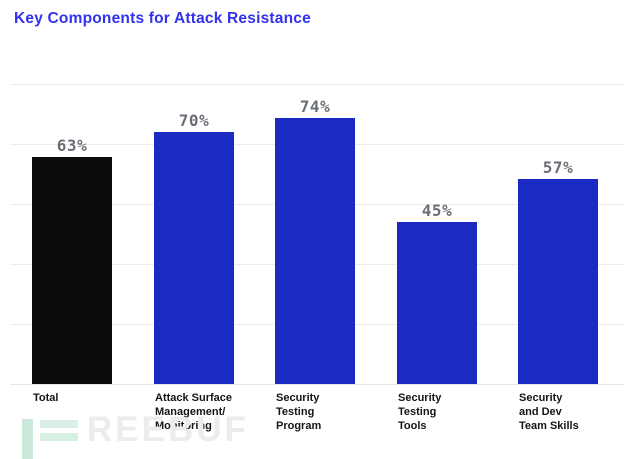  Describe the element at coordinates (72, 145) in the screenshot. I see `bar-value-label: 63%` at that location.